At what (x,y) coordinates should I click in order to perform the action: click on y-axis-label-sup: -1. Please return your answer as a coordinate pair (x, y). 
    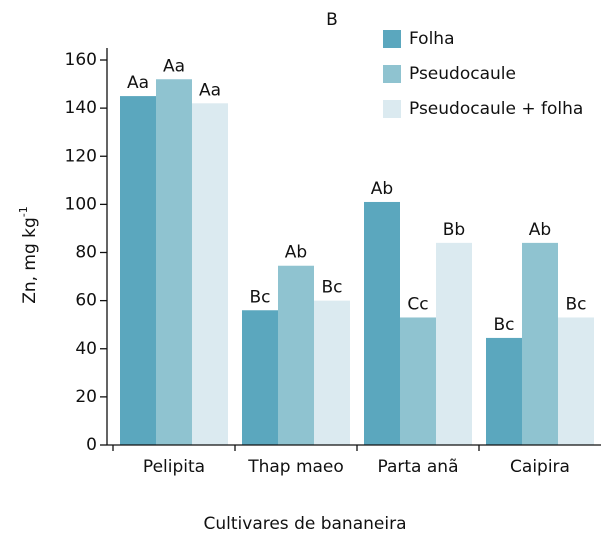
    Looking at the image, I should click on (23, 211).